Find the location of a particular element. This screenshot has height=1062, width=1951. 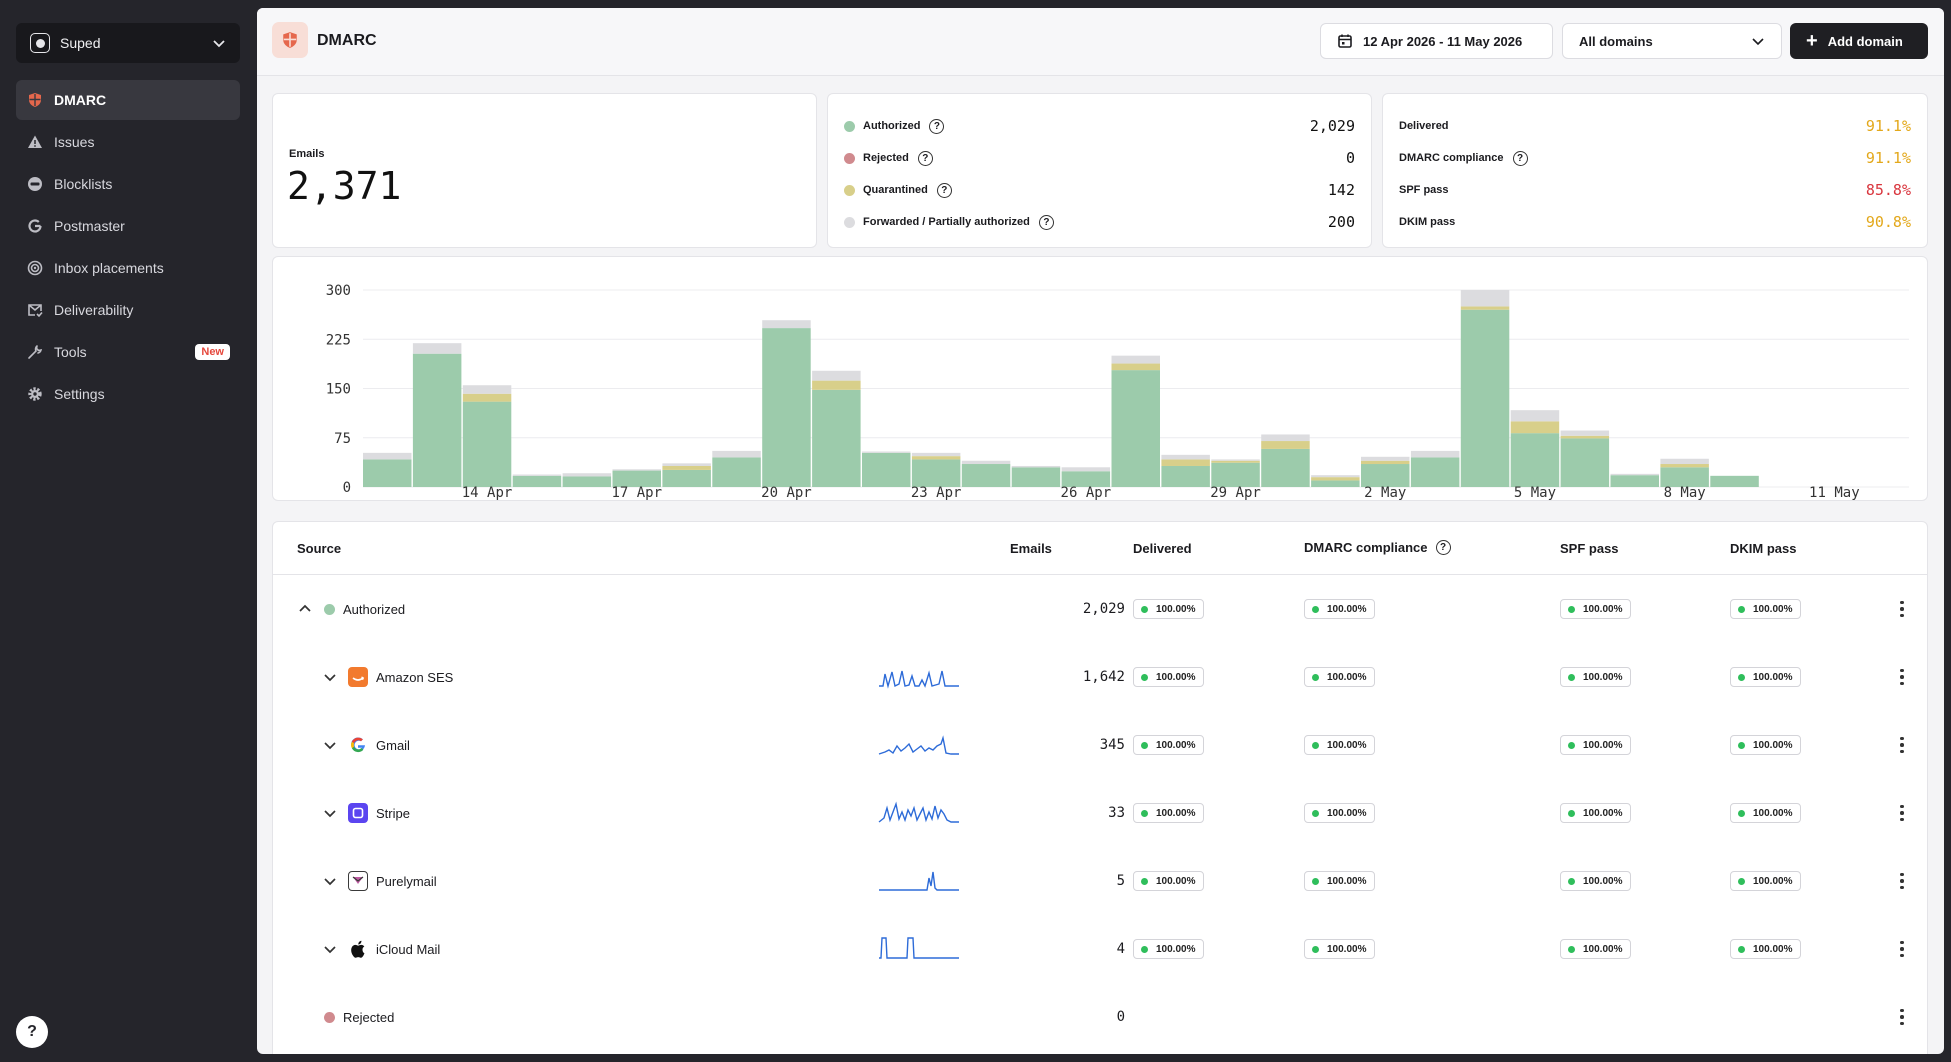

table-row: Purelymail 5 100.00% 100.00% 100.00% 100.00% is located at coordinates (1100, 881).